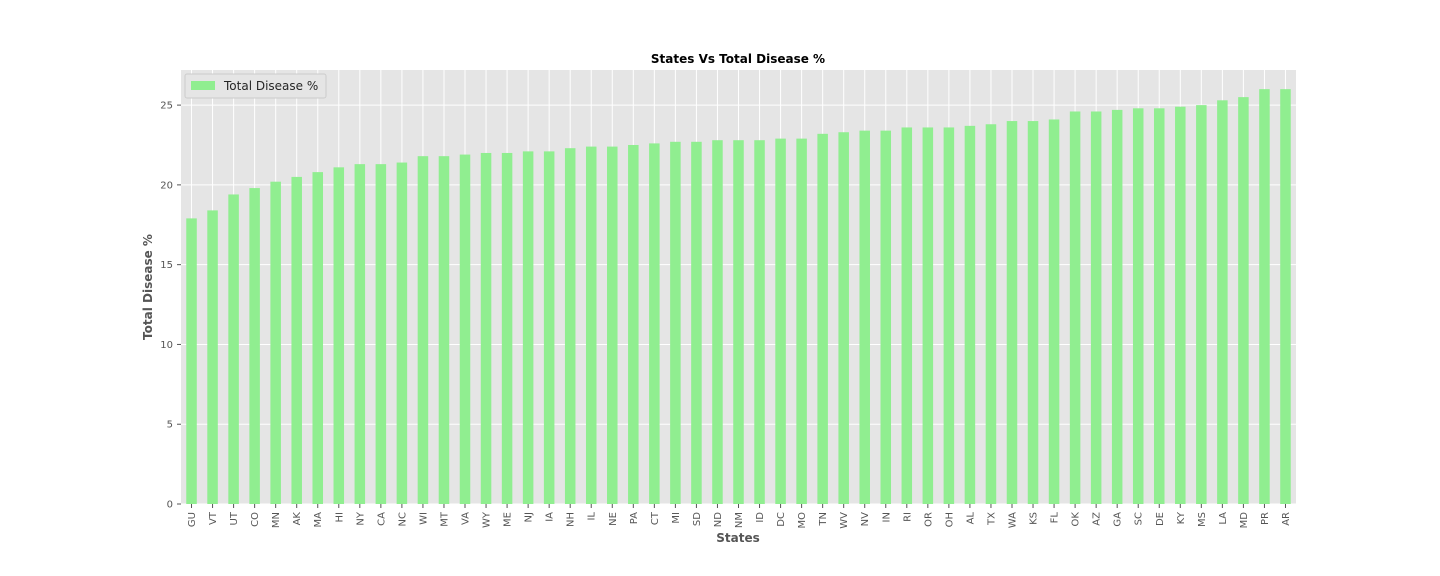 Image resolution: width=1440 pixels, height=576 pixels. What do you see at coordinates (865, 519) in the screenshot?
I see `x-tick-label-nv: NV` at bounding box center [865, 519].